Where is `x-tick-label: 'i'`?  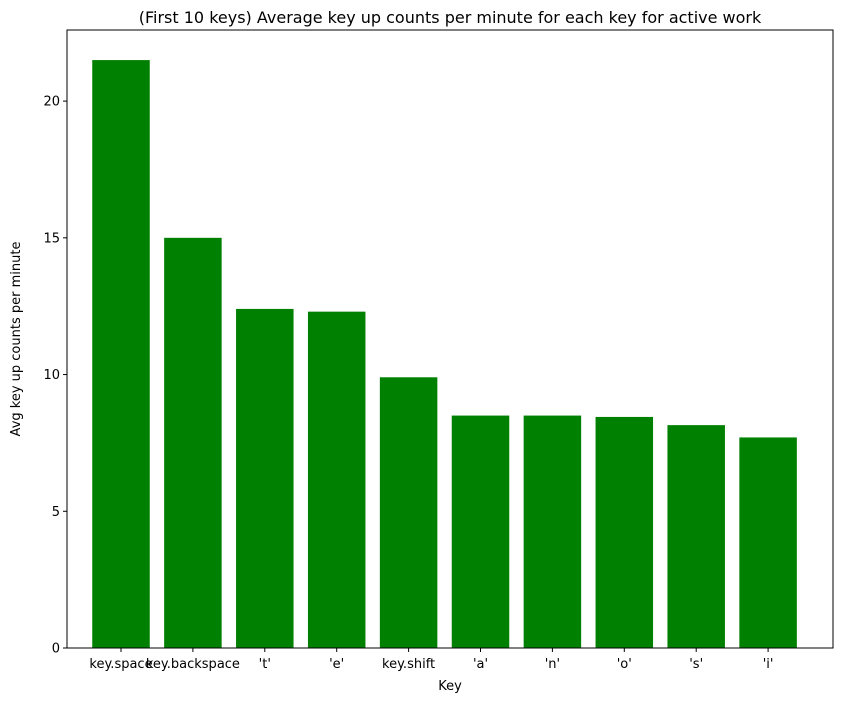 x-tick-label: 'i' is located at coordinates (768, 664).